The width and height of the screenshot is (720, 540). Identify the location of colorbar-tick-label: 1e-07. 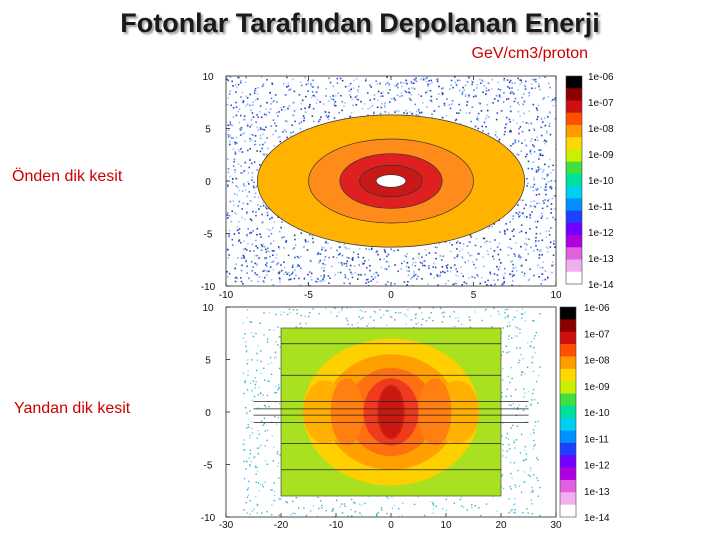
(597, 334).